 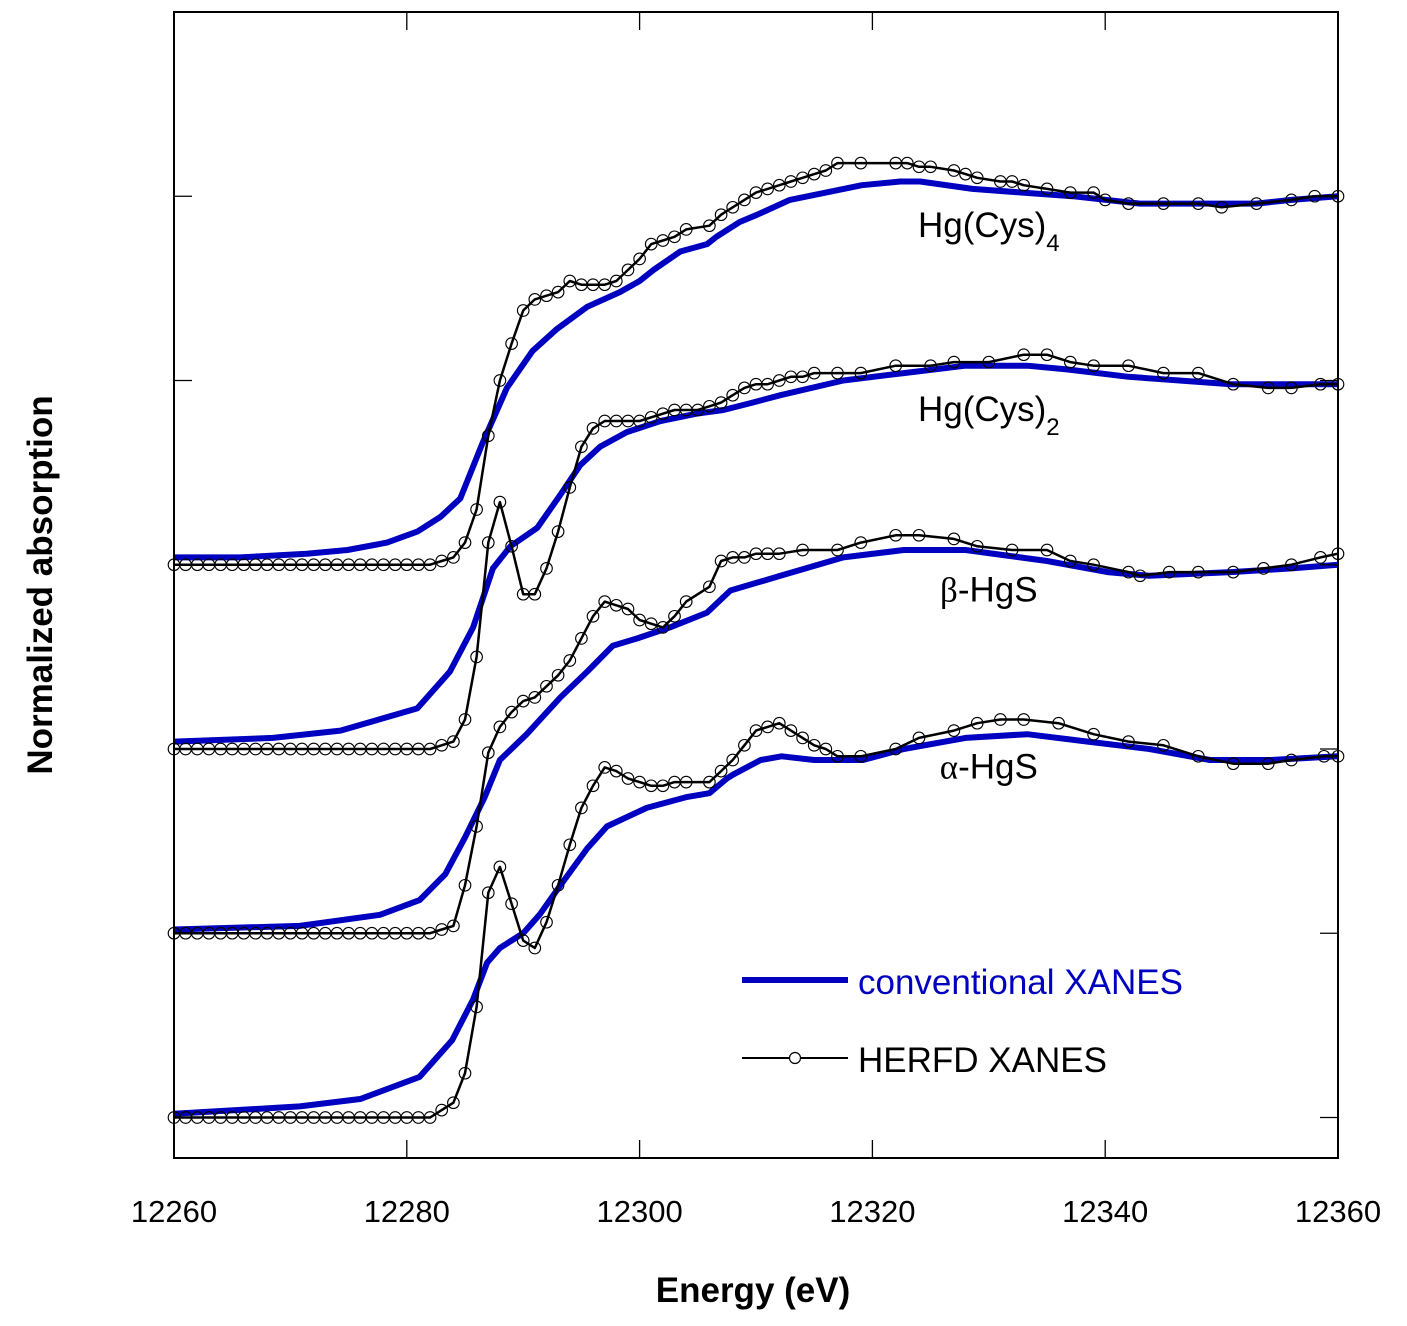 What do you see at coordinates (982, 409) in the screenshot?
I see `label-main: Hg(Cys)` at bounding box center [982, 409].